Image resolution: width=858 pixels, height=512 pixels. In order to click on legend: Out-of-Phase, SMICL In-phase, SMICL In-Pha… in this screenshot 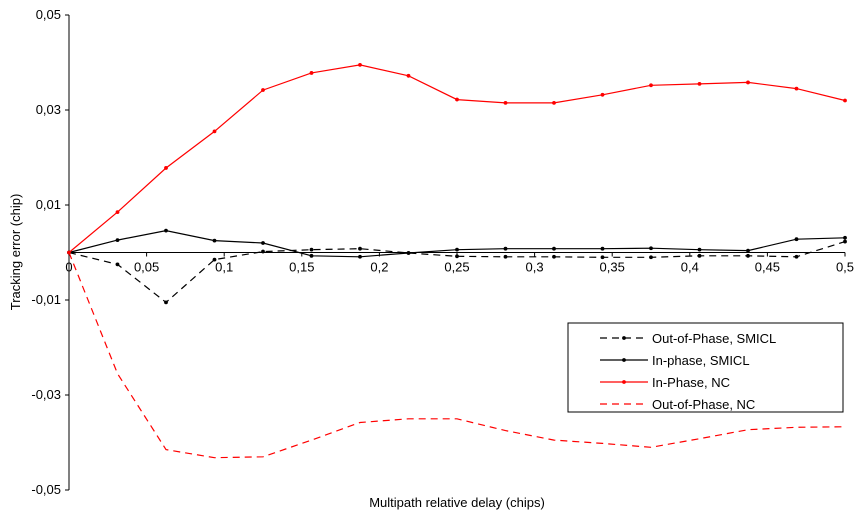, I will do `click(705, 367)`.